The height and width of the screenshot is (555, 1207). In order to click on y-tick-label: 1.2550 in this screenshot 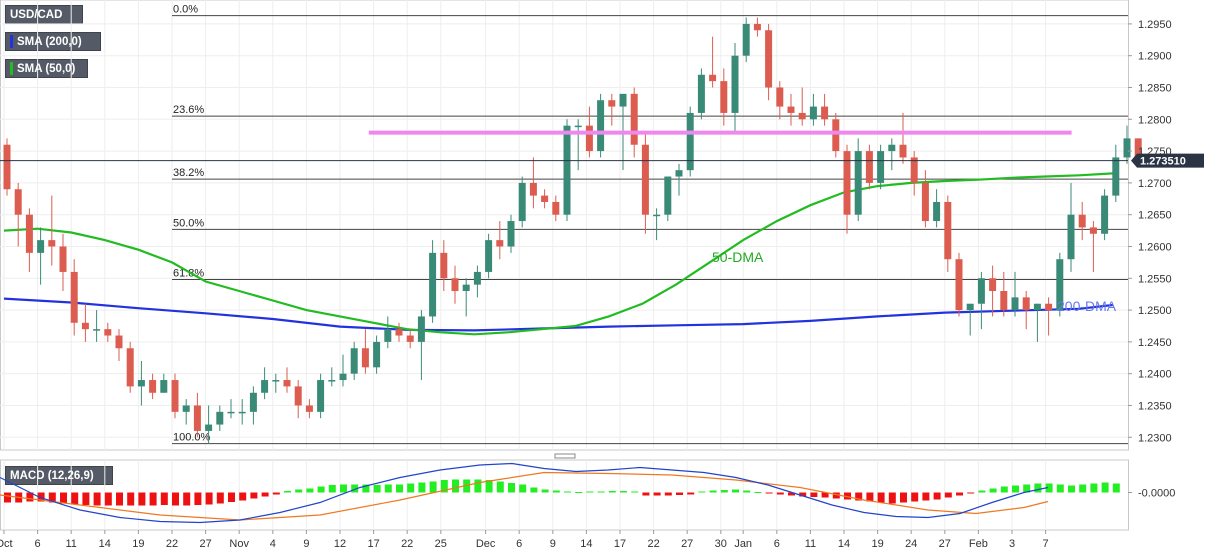, I will do `click(1155, 279)`.